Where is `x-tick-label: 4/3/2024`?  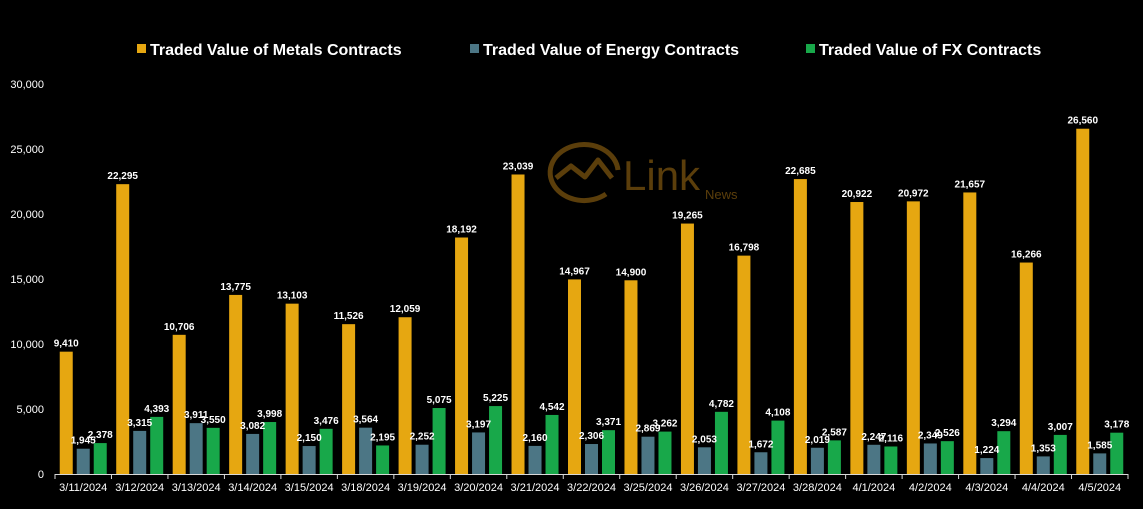
x-tick-label: 4/3/2024 is located at coordinates (986, 488).